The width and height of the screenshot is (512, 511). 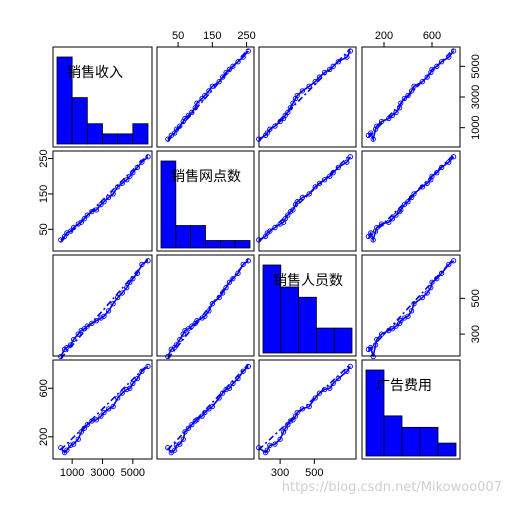 What do you see at coordinates (44, 194) in the screenshot?
I see `y-tick-label: 150` at bounding box center [44, 194].